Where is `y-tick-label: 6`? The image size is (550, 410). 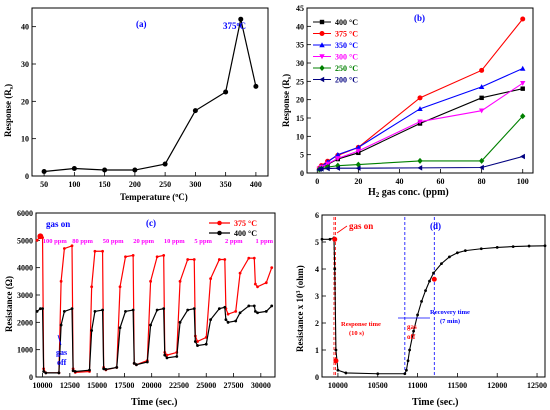 y-tick-label: 6 is located at coordinates (317, 215).